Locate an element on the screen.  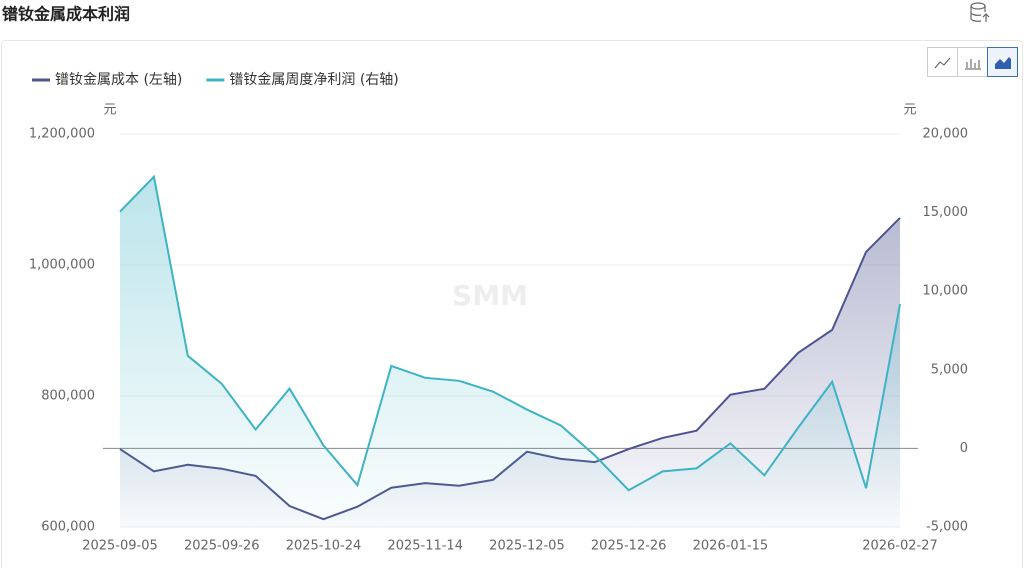
x-tick-label: 2025-10-24 is located at coordinates (324, 546).